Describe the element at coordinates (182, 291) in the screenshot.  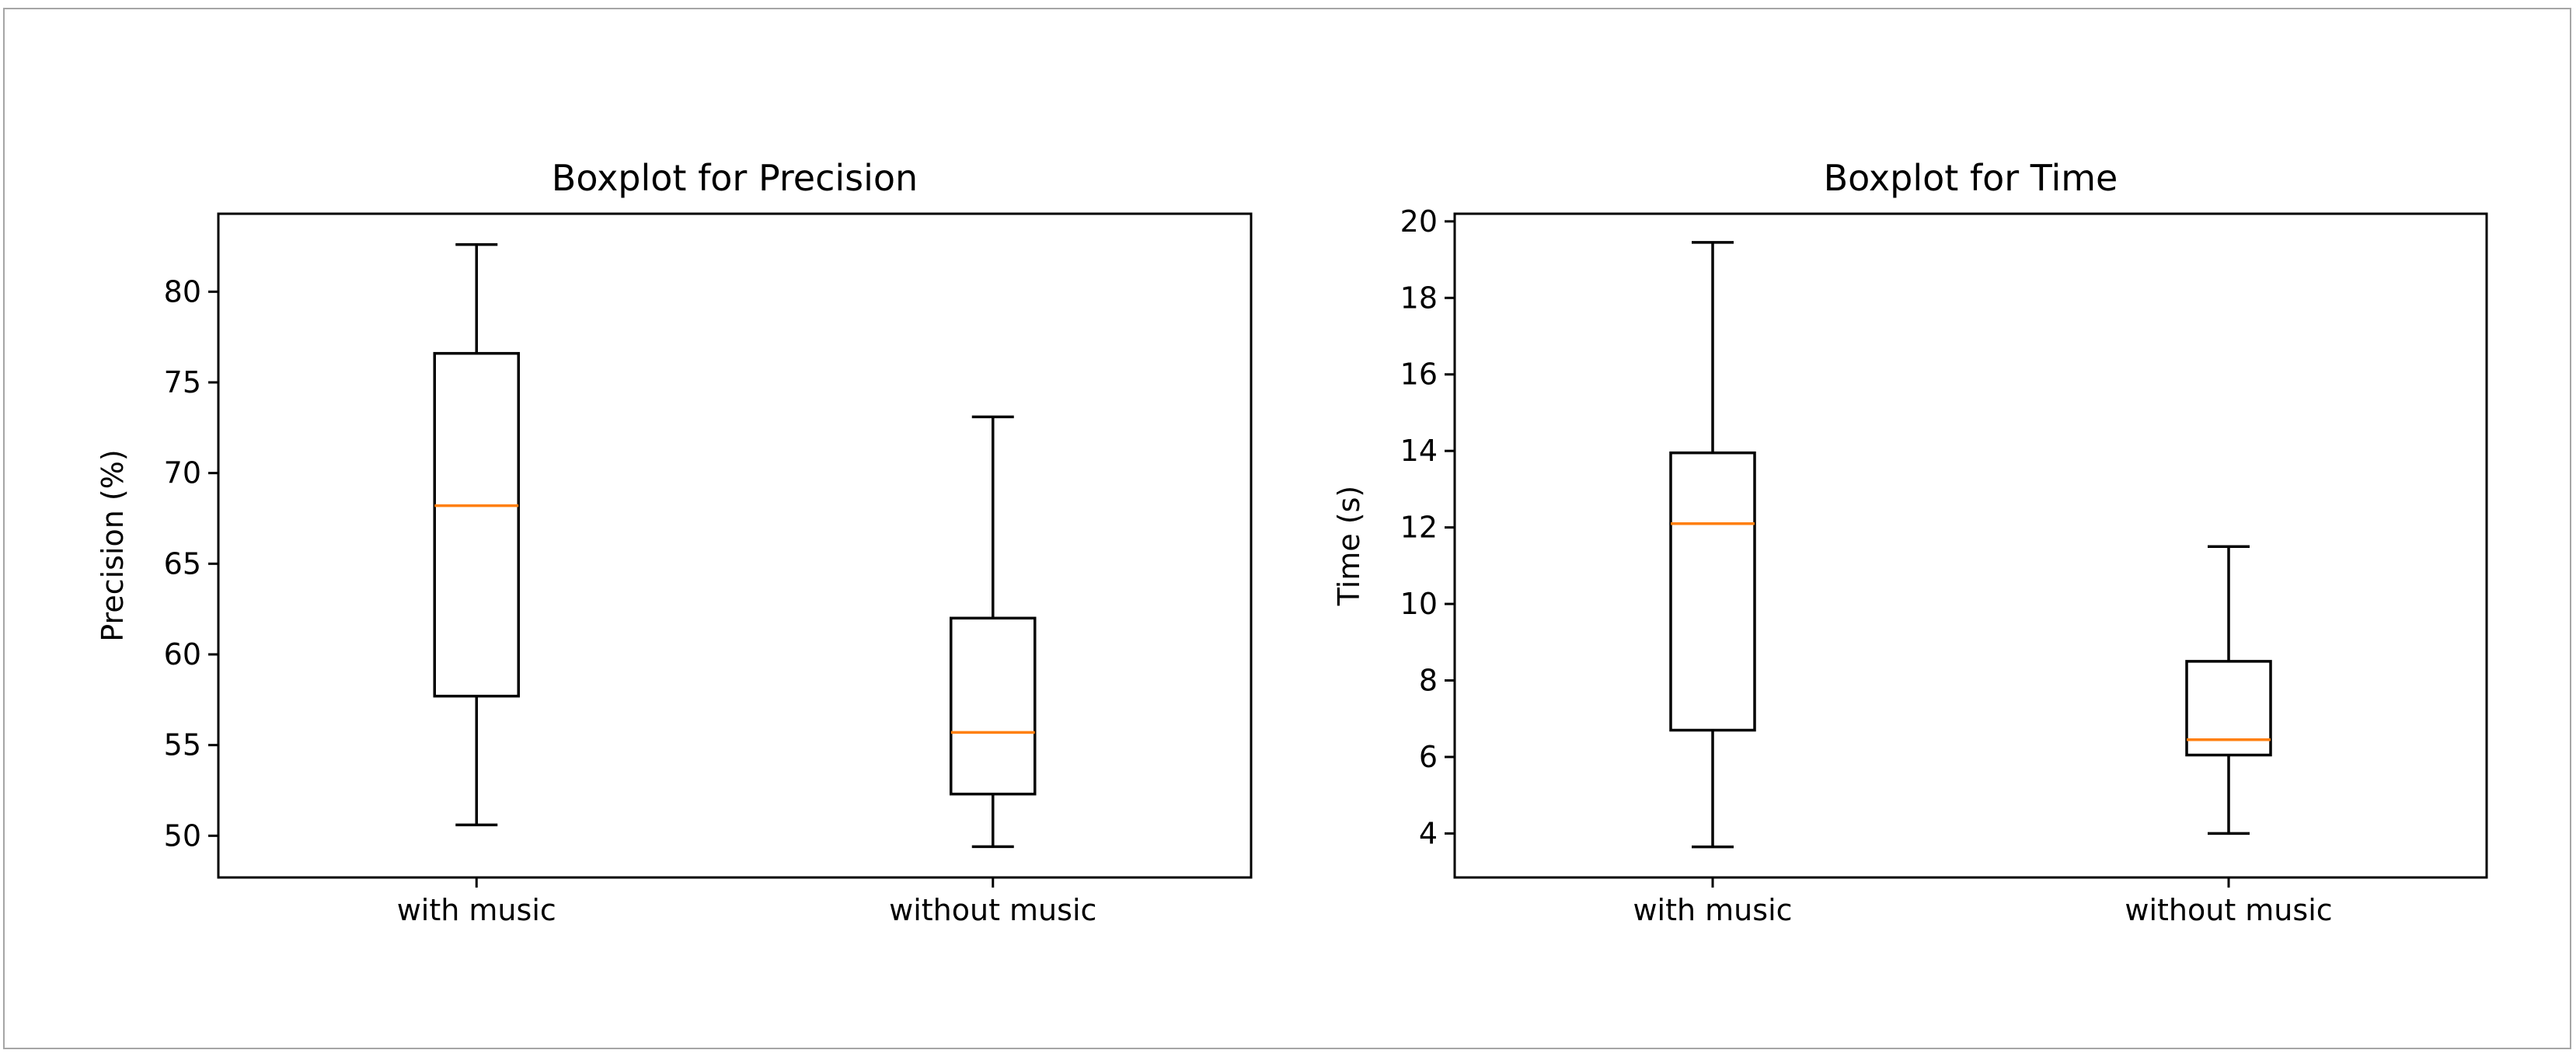
I see `y-tick-label: 80` at that location.